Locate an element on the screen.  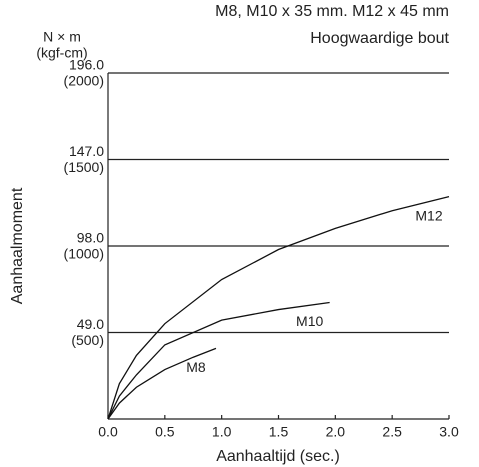
y-tick-label: 49.0 is located at coordinates (90, 324).